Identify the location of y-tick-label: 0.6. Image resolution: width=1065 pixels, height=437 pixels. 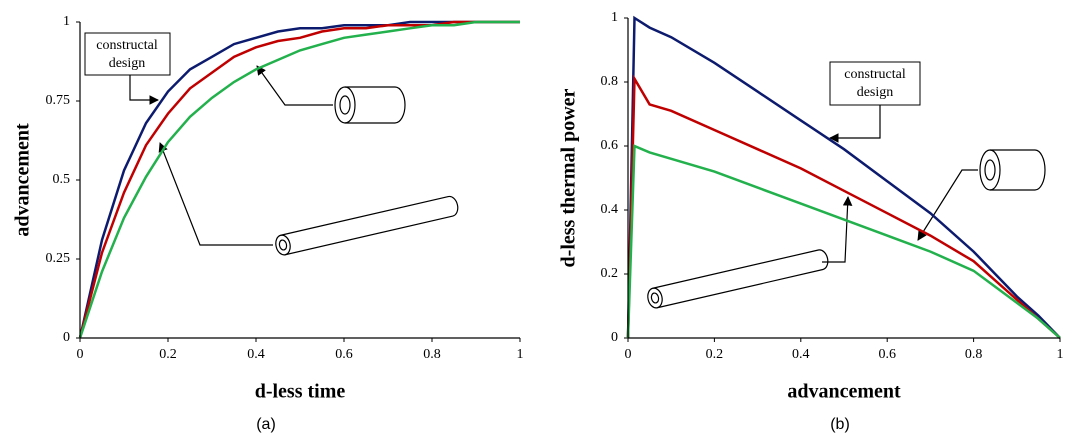
(610, 145).